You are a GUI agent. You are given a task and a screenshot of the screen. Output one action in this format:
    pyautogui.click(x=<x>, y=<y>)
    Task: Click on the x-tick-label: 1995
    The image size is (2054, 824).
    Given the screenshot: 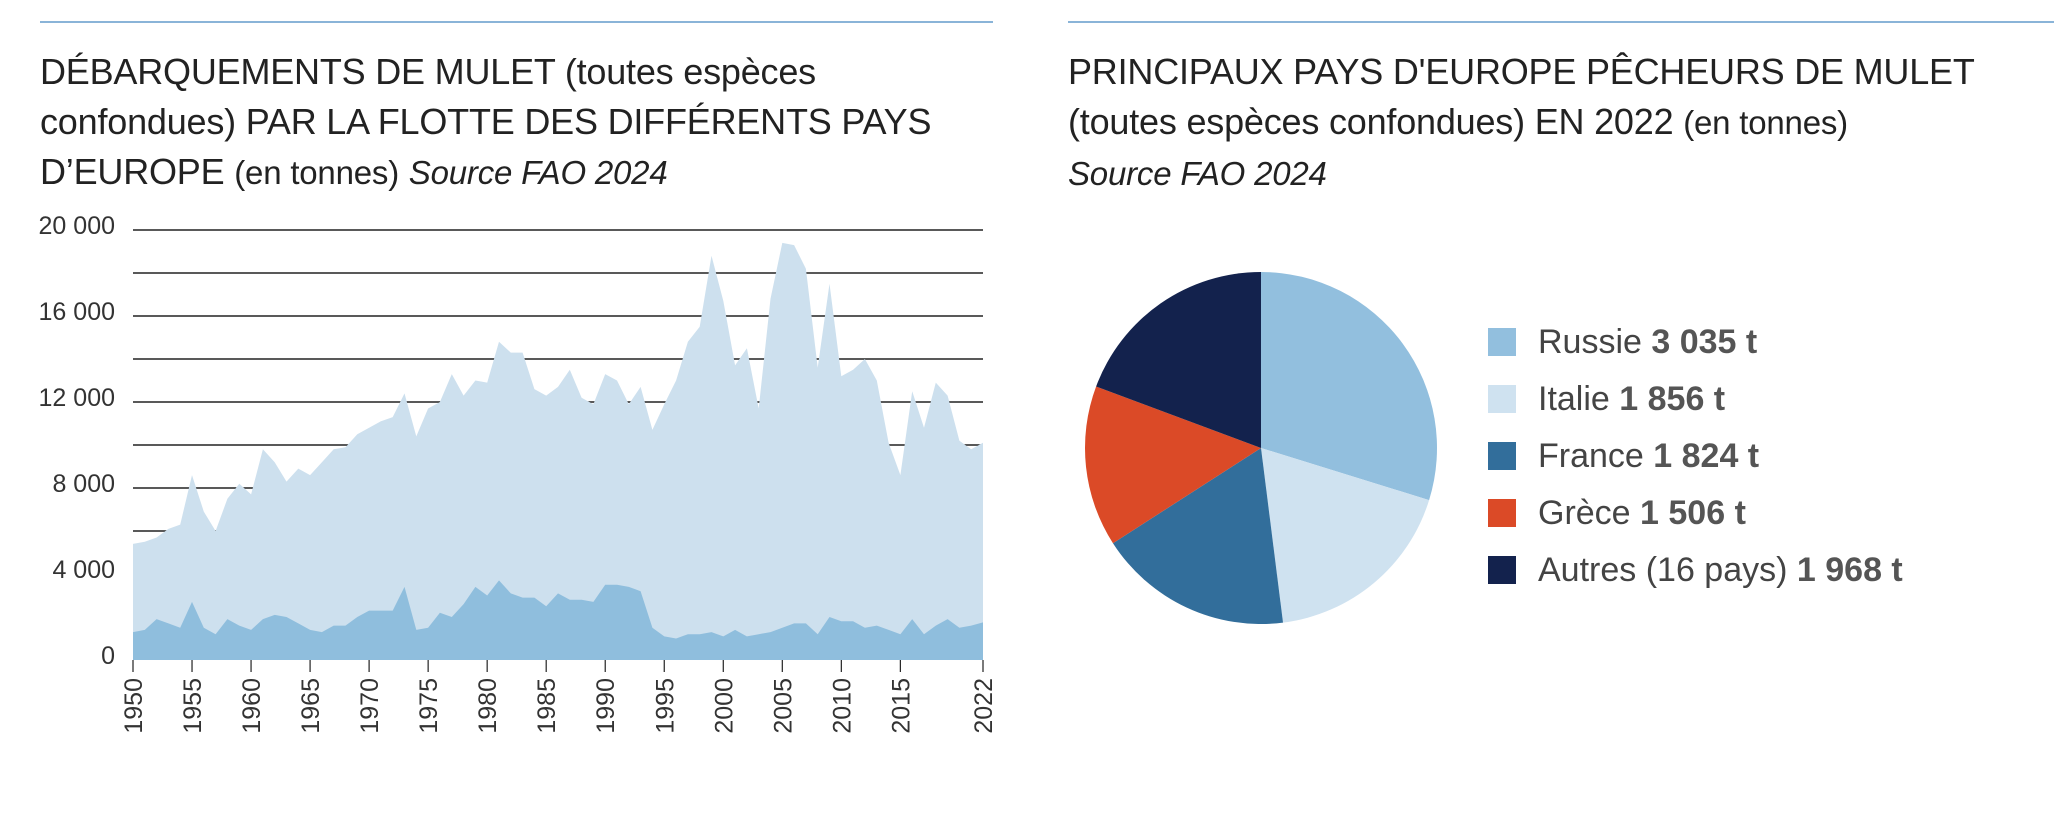 What is the action you would take?
    pyautogui.click(x=665, y=706)
    